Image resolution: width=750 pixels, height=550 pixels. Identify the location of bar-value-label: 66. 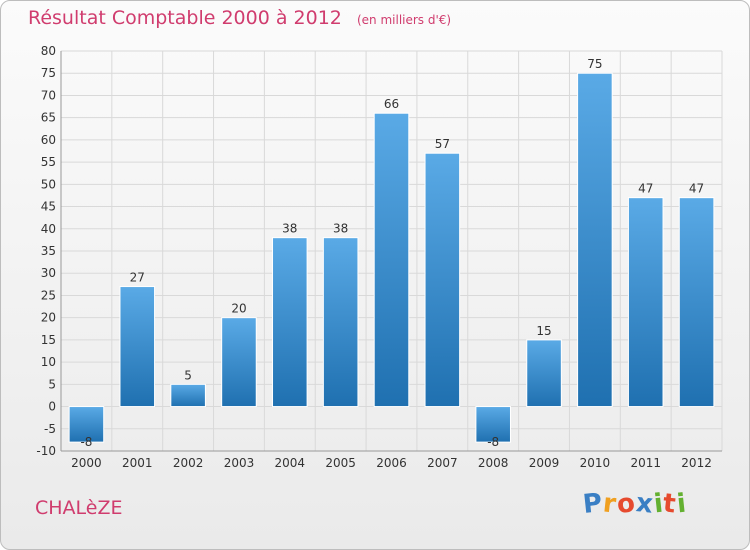
(391, 104).